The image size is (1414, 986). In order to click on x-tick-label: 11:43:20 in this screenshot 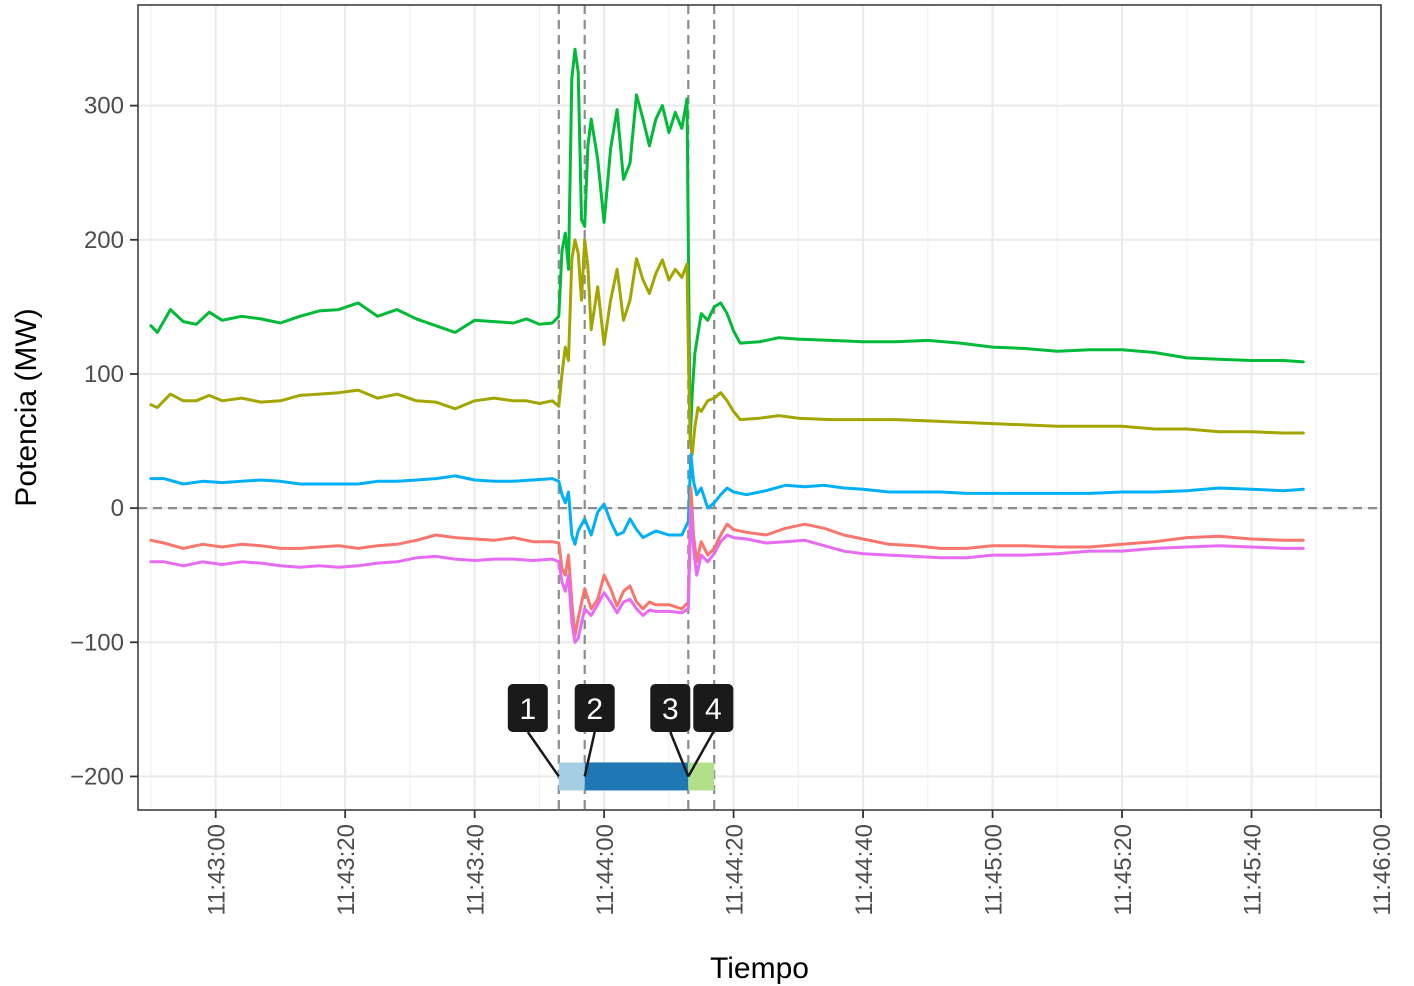, I will do `click(346, 870)`.